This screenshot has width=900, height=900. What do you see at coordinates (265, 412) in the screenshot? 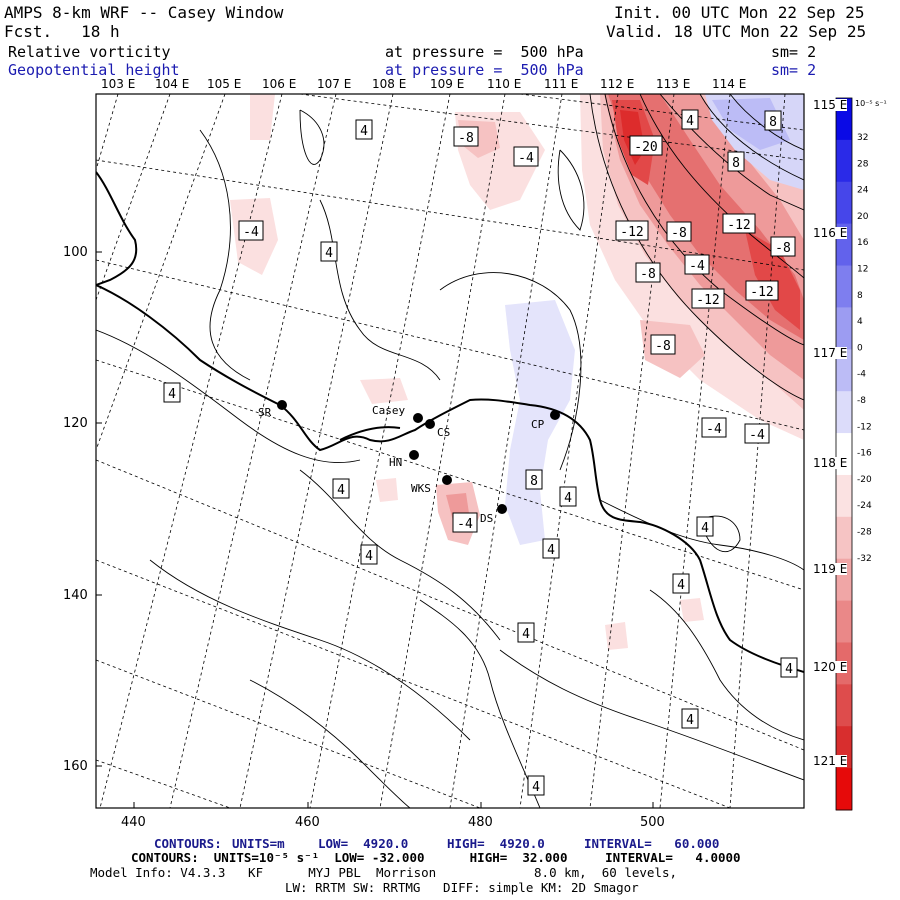
I see `station-sr-label: SR` at bounding box center [265, 412].